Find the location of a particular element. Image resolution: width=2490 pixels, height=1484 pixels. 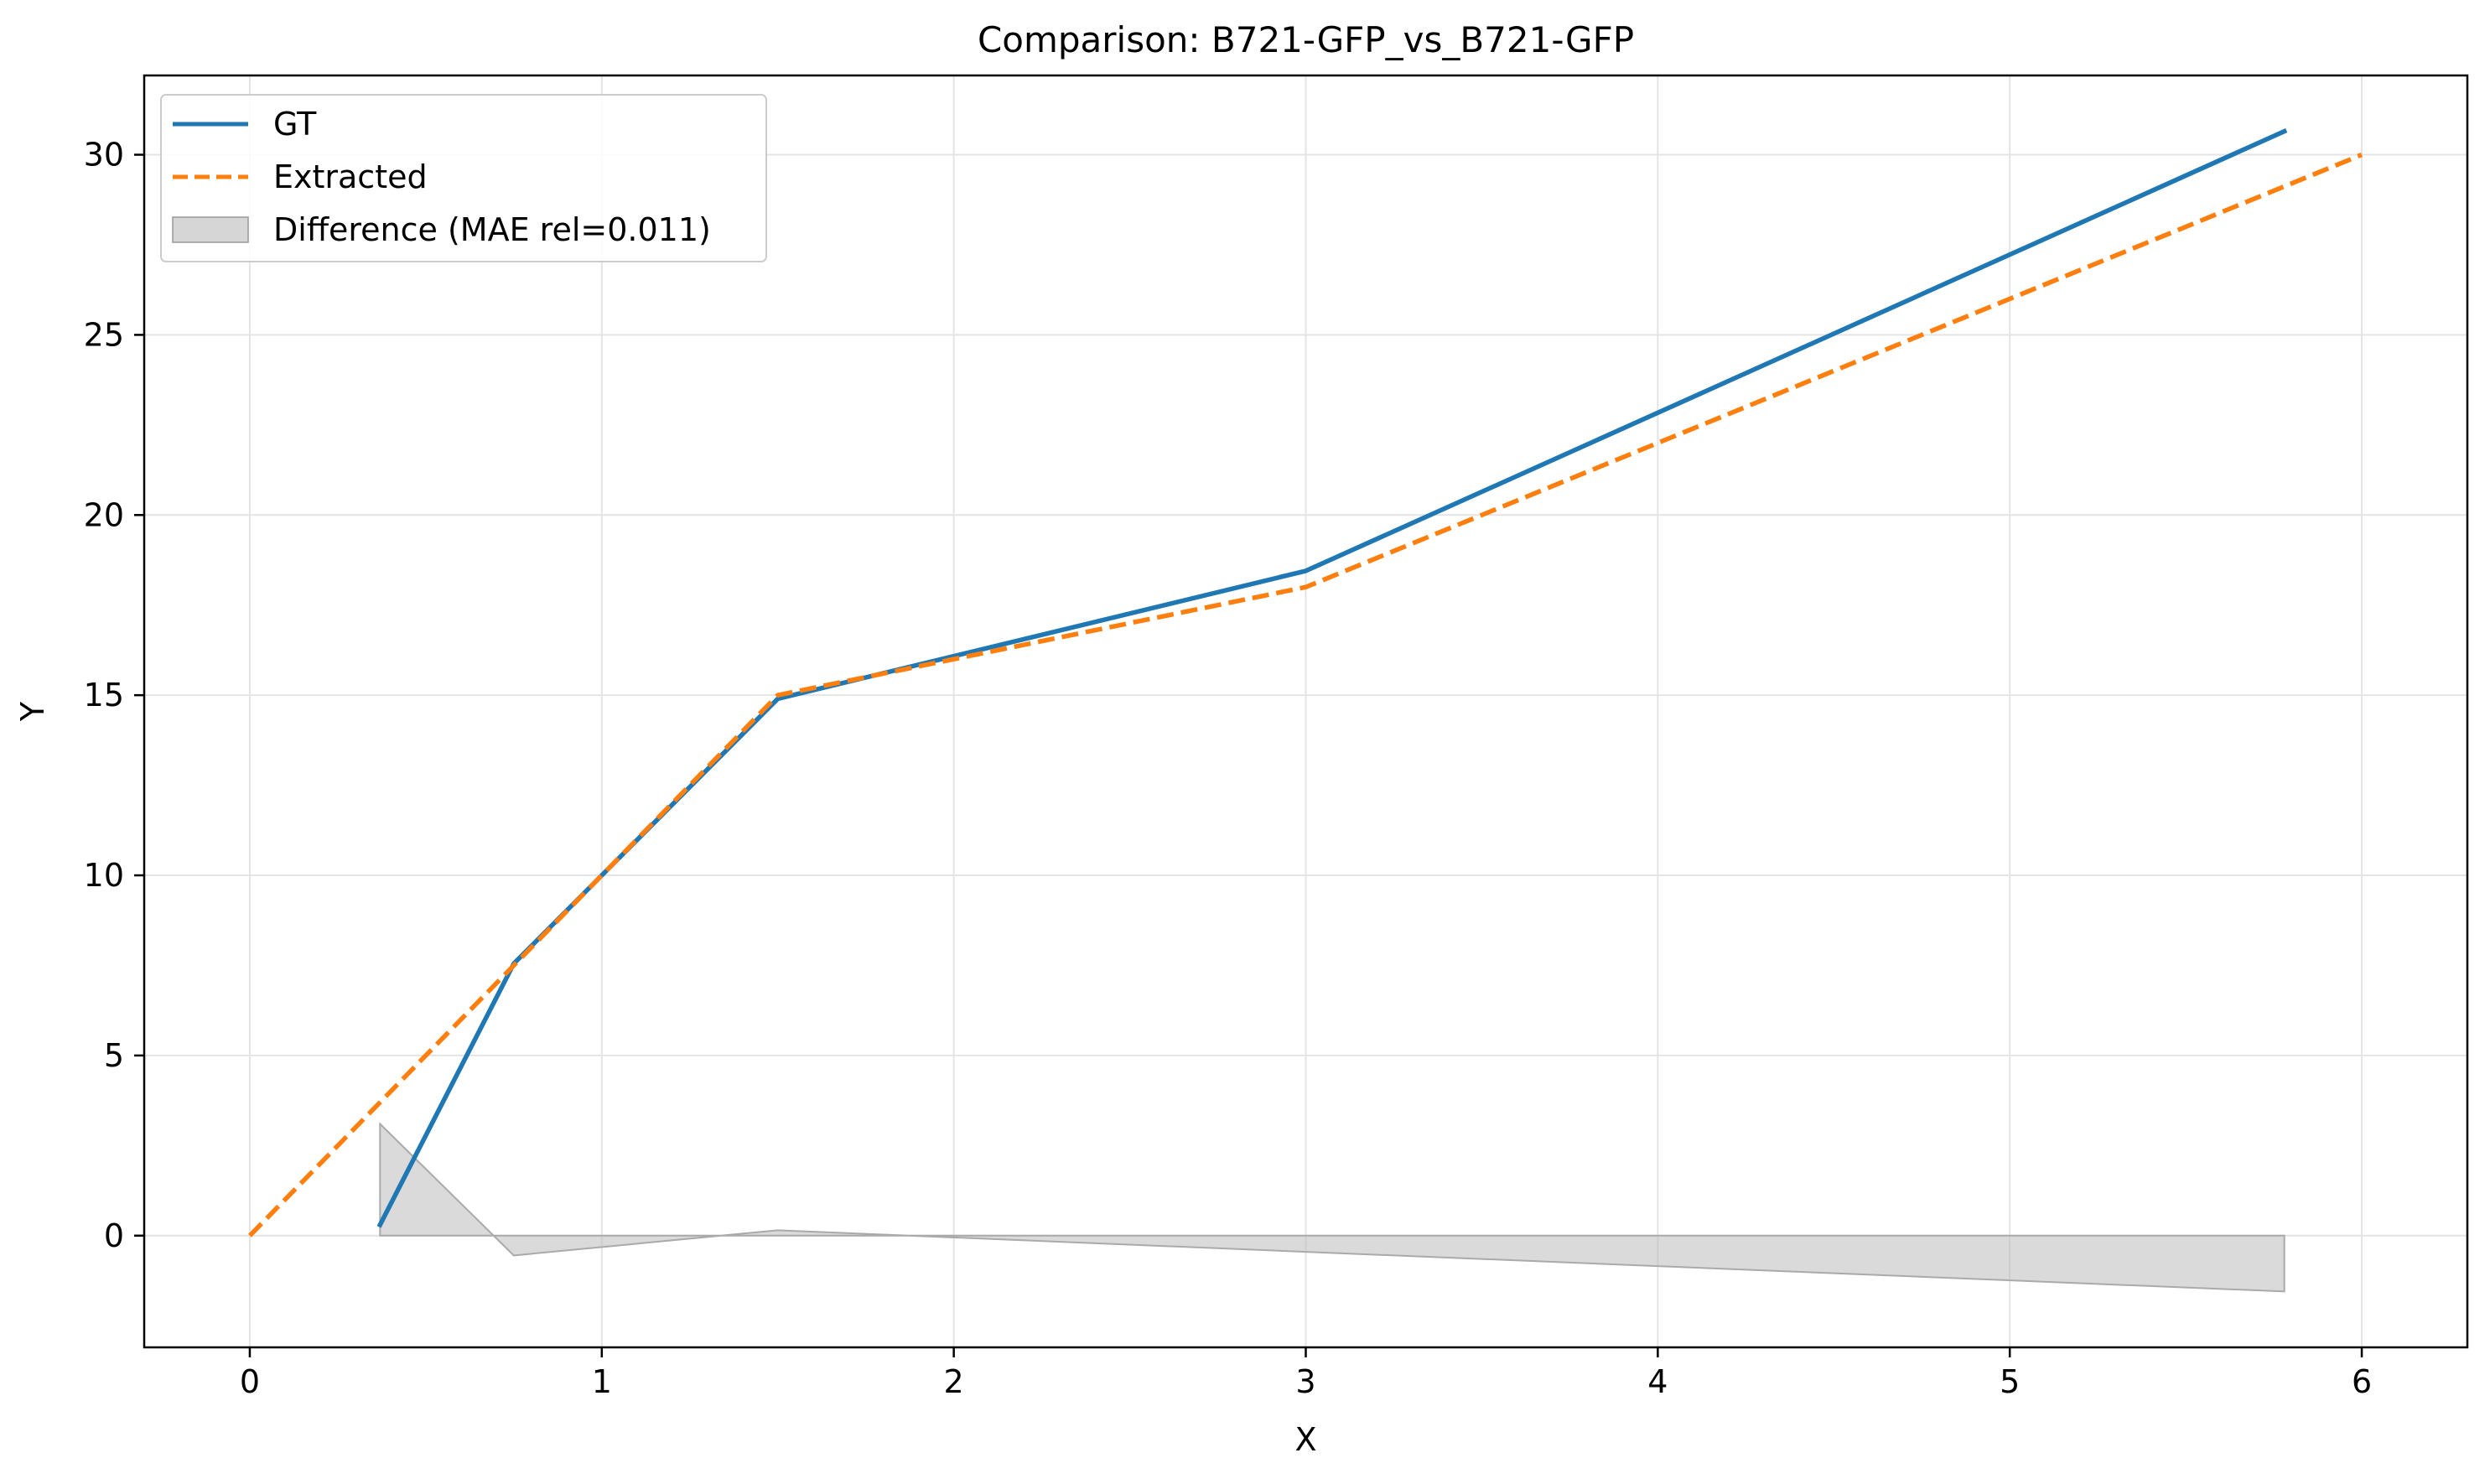

y-tick-label: 10 is located at coordinates (104, 875).